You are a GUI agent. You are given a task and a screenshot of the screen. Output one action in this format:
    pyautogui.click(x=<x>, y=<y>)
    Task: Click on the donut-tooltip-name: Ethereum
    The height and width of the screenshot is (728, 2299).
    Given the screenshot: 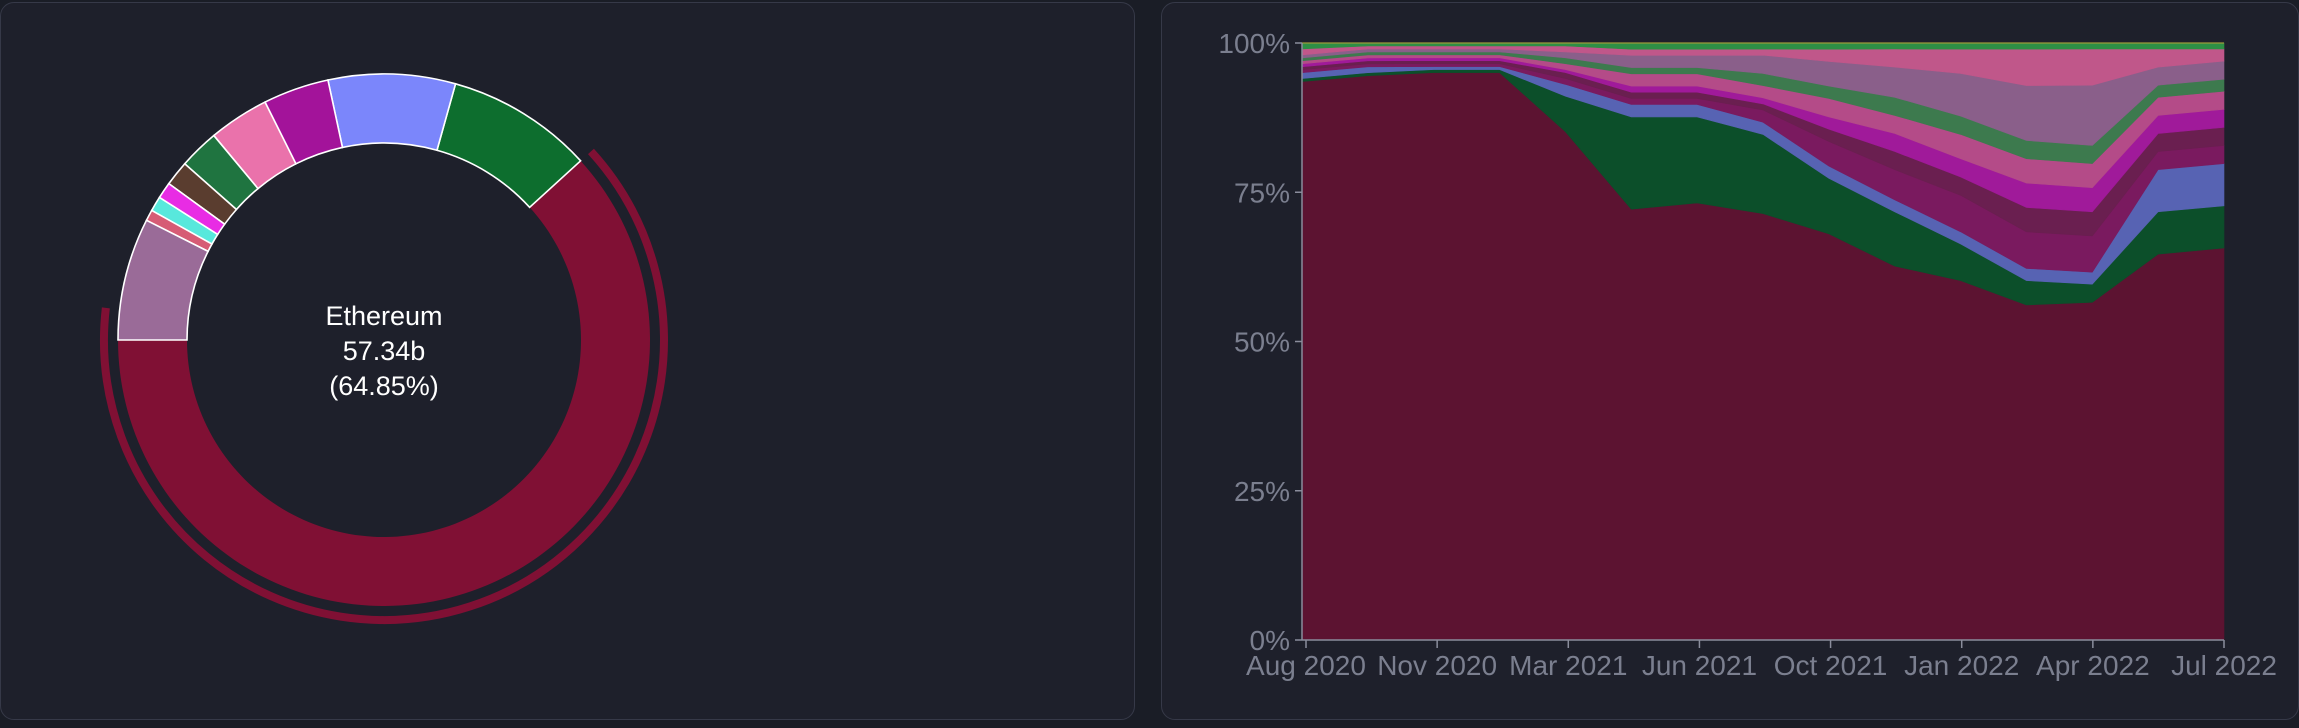 What is the action you would take?
    pyautogui.click(x=384, y=316)
    